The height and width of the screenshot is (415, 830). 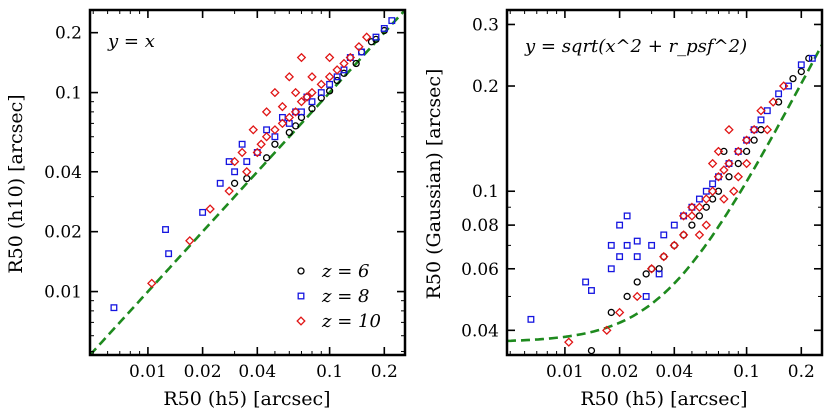 What do you see at coordinates (63, 293) in the screenshot?
I see `y-tick-label: 0.01` at bounding box center [63, 293].